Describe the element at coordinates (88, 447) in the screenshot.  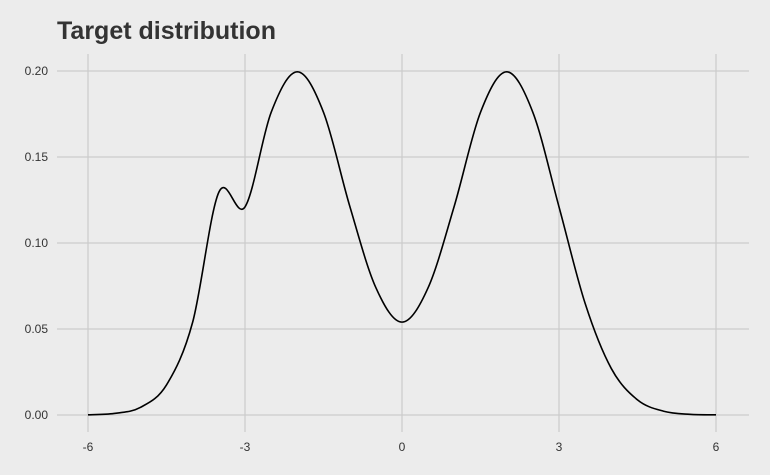
I see `x-tick-label: -6` at that location.